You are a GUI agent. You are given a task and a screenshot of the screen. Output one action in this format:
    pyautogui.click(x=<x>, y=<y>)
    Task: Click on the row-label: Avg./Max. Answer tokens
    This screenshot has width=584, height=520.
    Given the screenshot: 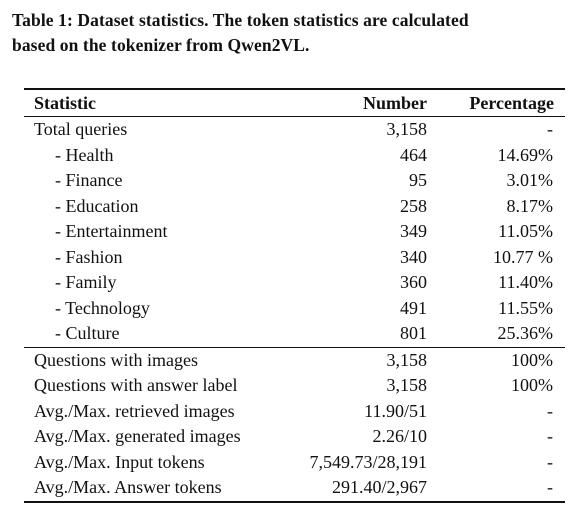 What is the action you would take?
    pyautogui.click(x=128, y=487)
    